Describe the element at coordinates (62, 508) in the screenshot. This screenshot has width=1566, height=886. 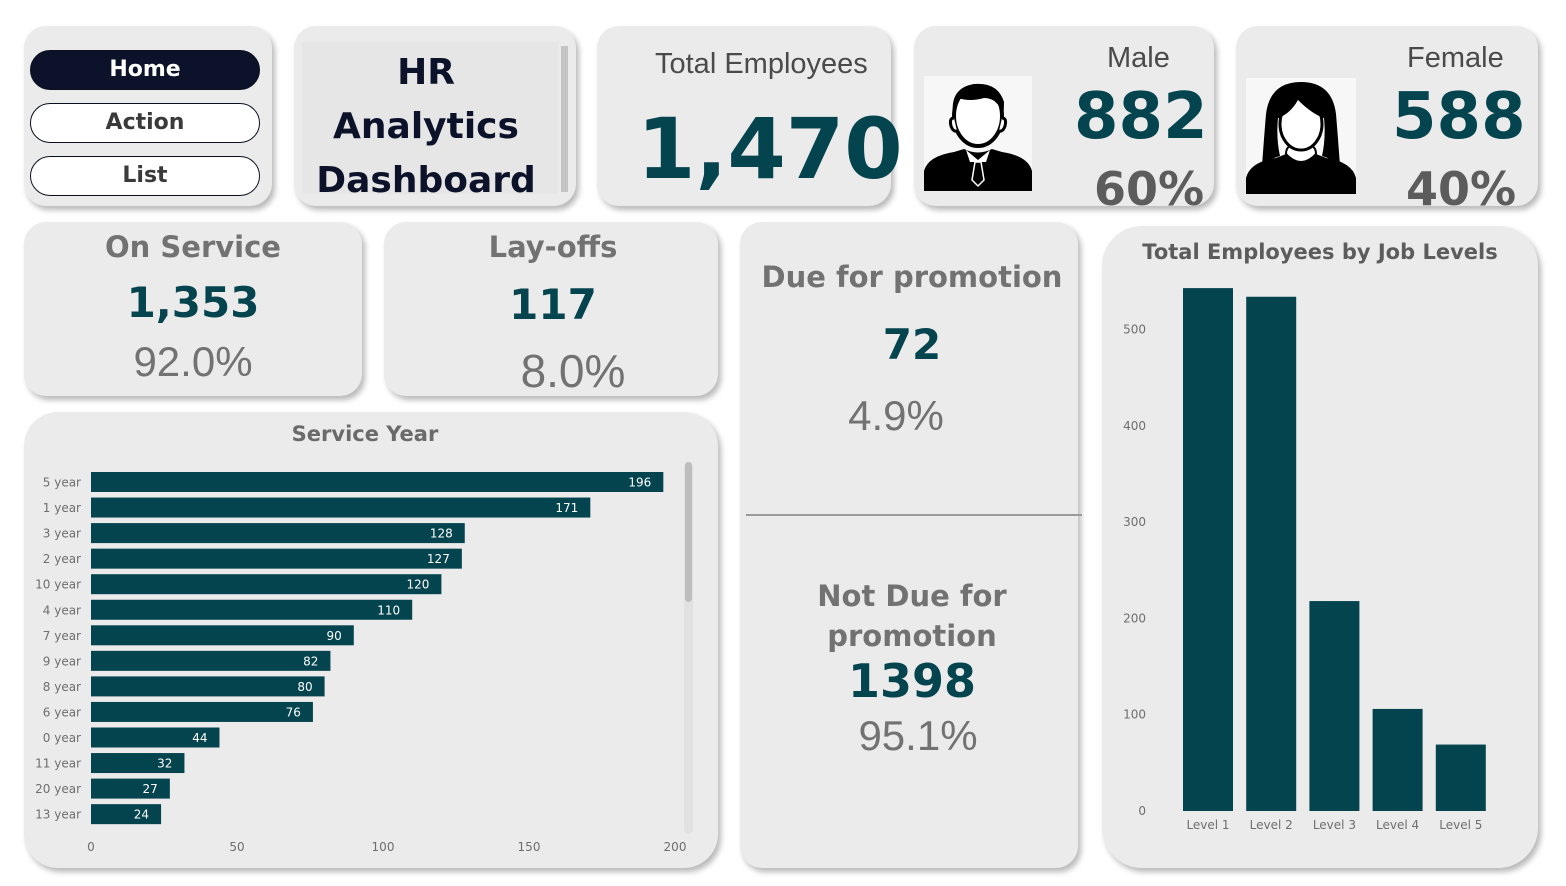
I see `service-year-category-label: 1 year` at that location.